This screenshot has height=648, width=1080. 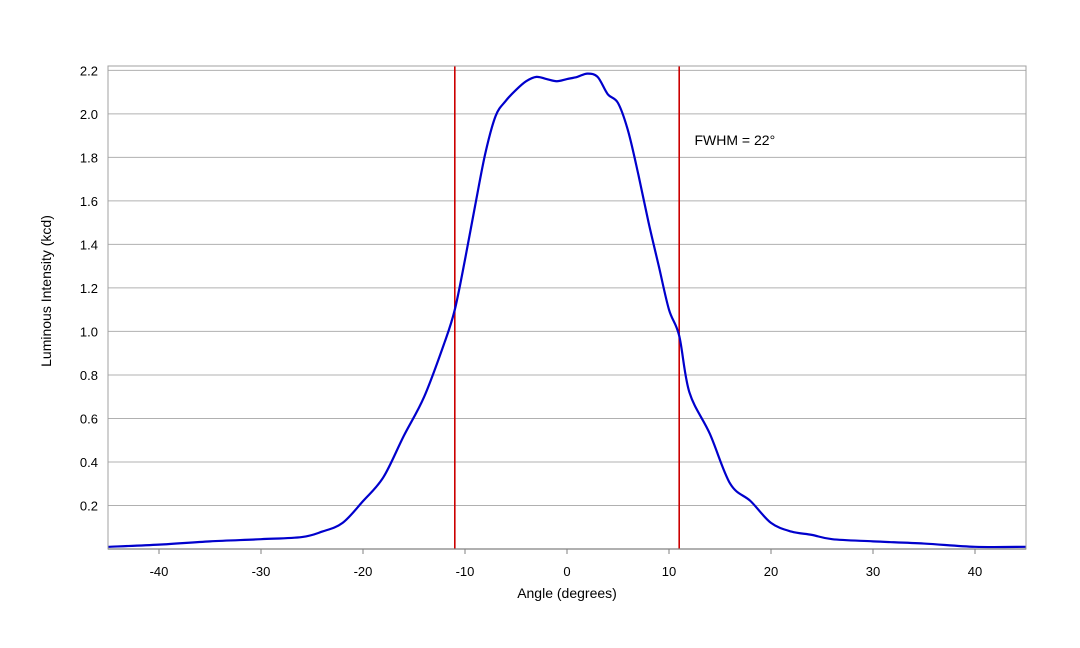 What do you see at coordinates (566, 571) in the screenshot?
I see `x-tick-label: 0` at bounding box center [566, 571].